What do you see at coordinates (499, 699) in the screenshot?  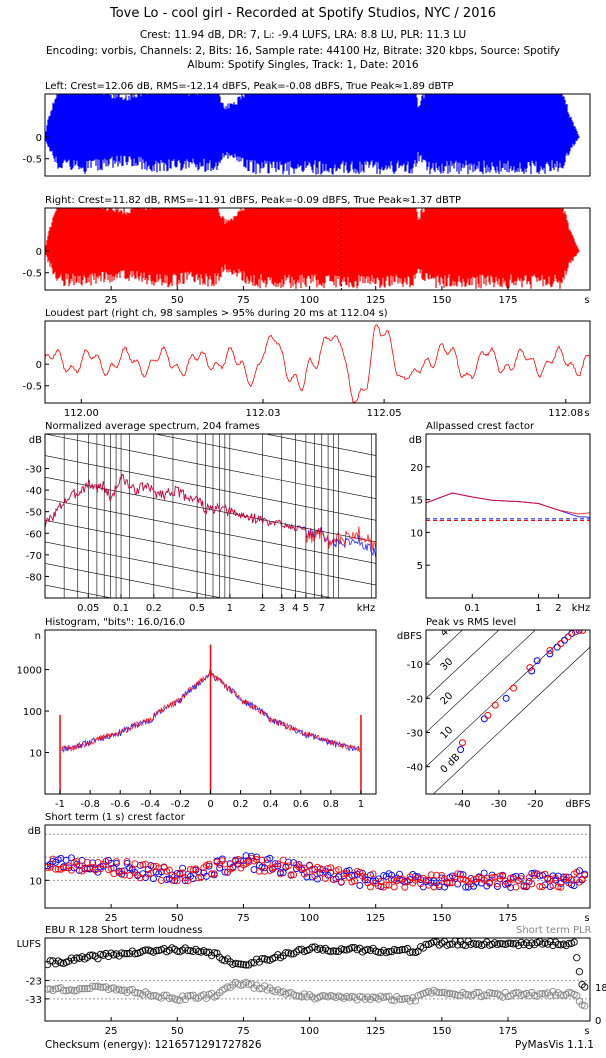 I see `pvr-crest-line` at bounding box center [499, 699].